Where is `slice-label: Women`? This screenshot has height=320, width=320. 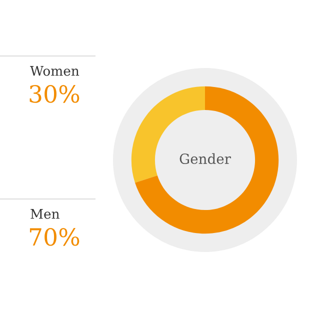
slice-label: Women is located at coordinates (55, 71).